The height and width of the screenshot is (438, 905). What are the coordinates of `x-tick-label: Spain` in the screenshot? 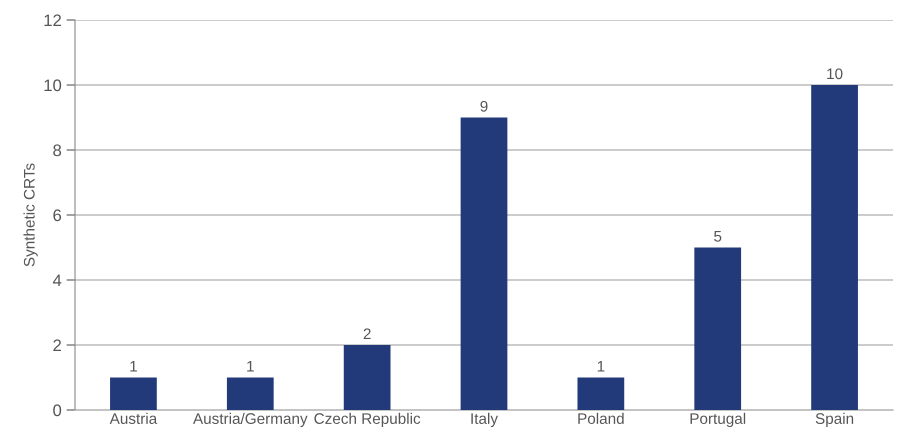 It's located at (835, 420).